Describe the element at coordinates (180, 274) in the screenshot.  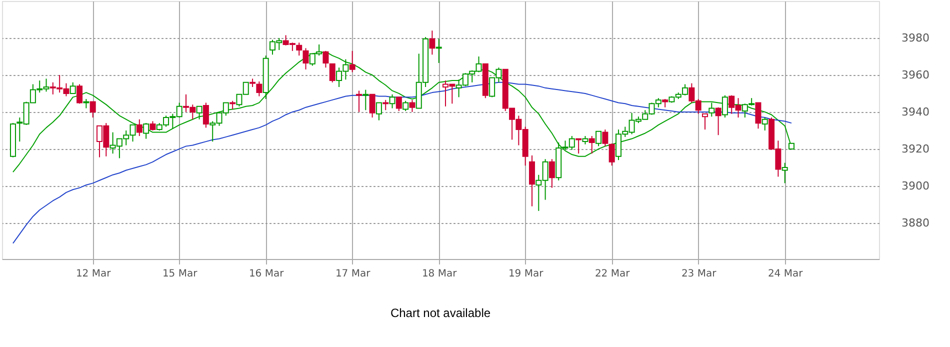
I see `x-tick-label: 15 Mar` at that location.